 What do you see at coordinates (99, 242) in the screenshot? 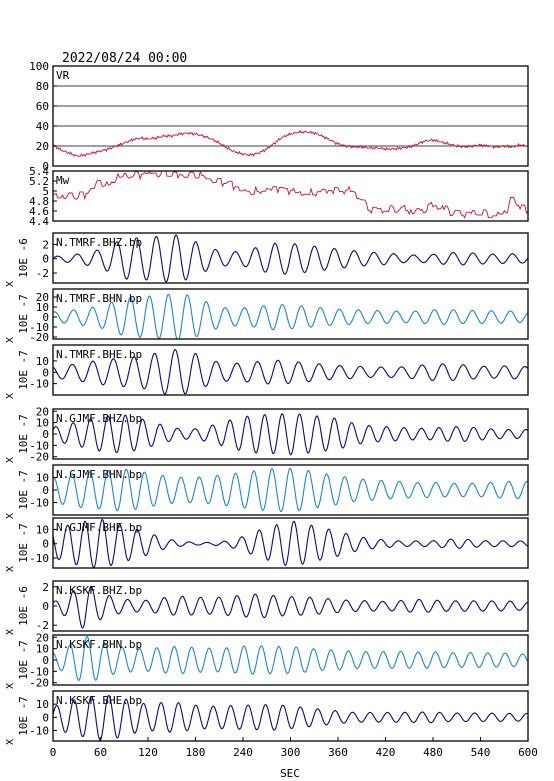
I see `panel-label: N.TMRF.BHZ.bp` at bounding box center [99, 242].